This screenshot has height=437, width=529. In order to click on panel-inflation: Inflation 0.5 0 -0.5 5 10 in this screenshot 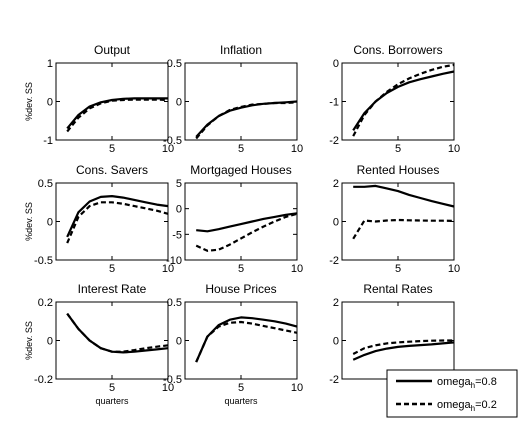, I will do `click(233, 99)`.